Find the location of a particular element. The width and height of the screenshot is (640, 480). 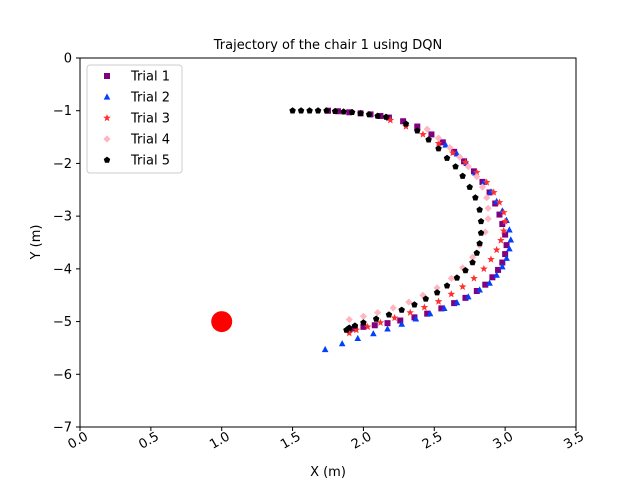

chart-title: Trajectory of the chair 1 using DQN is located at coordinates (328, 45).